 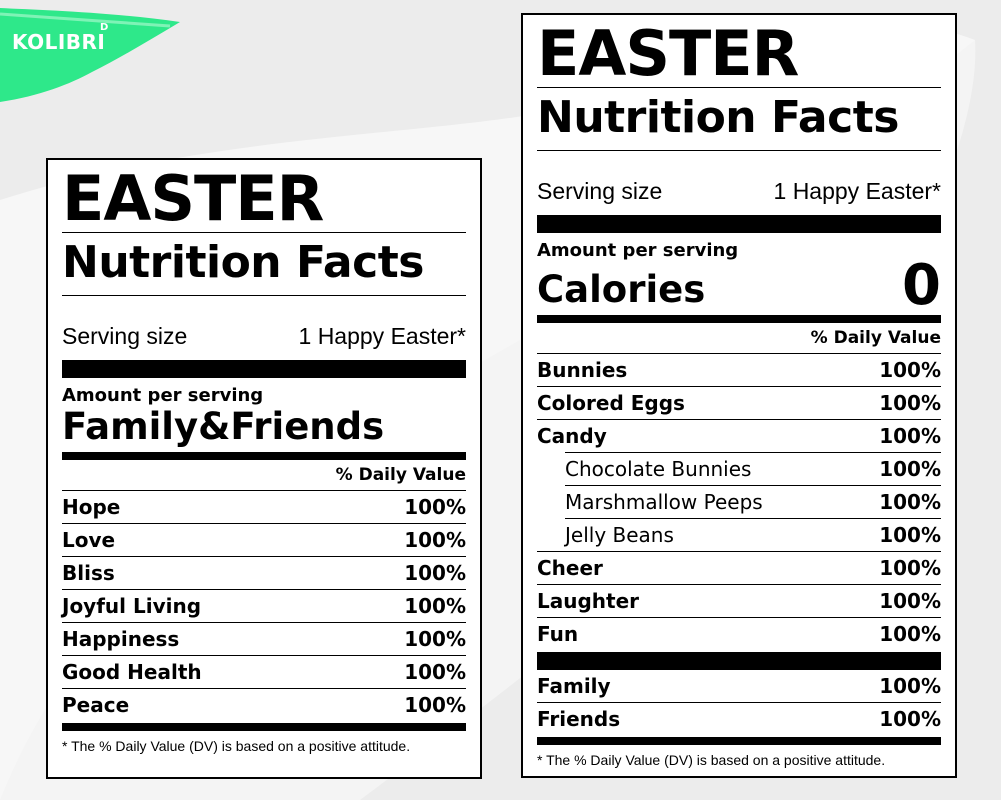 I want to click on right-calories-label: Calories, so click(x=621, y=289).